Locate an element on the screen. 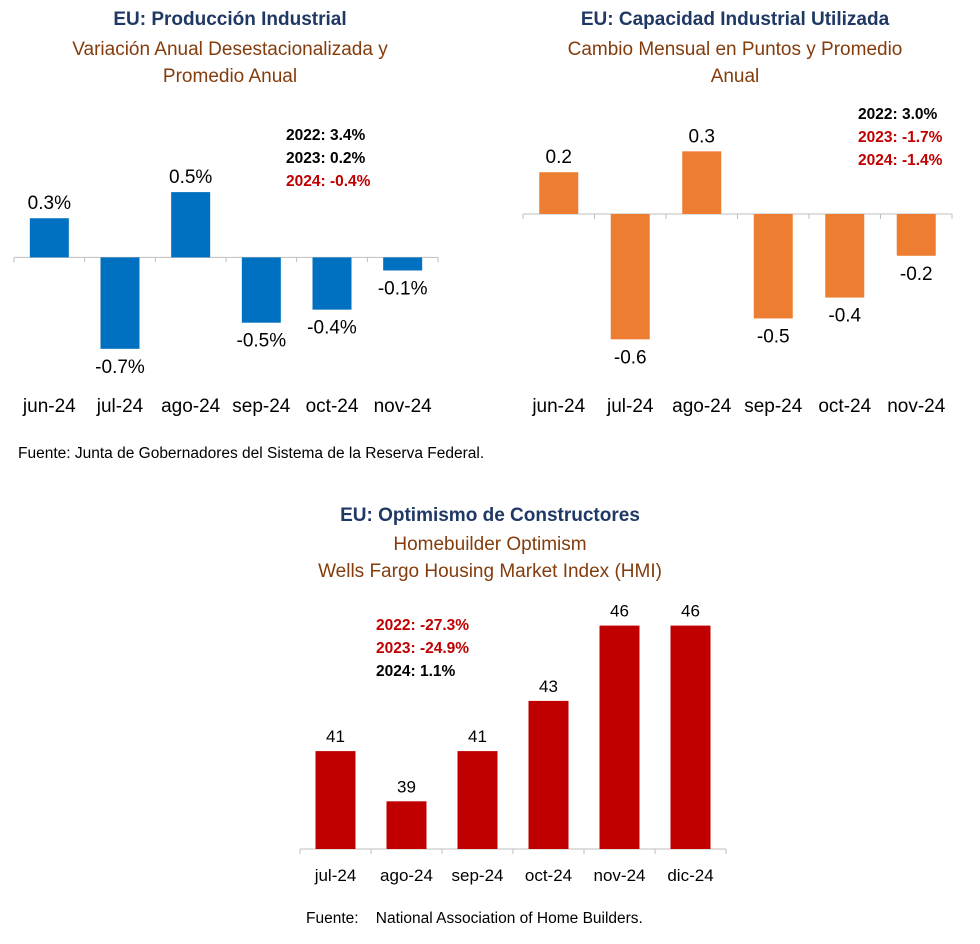 This screenshot has width=980, height=944. stat-2022: 2022: -27.3% is located at coordinates (423, 625).